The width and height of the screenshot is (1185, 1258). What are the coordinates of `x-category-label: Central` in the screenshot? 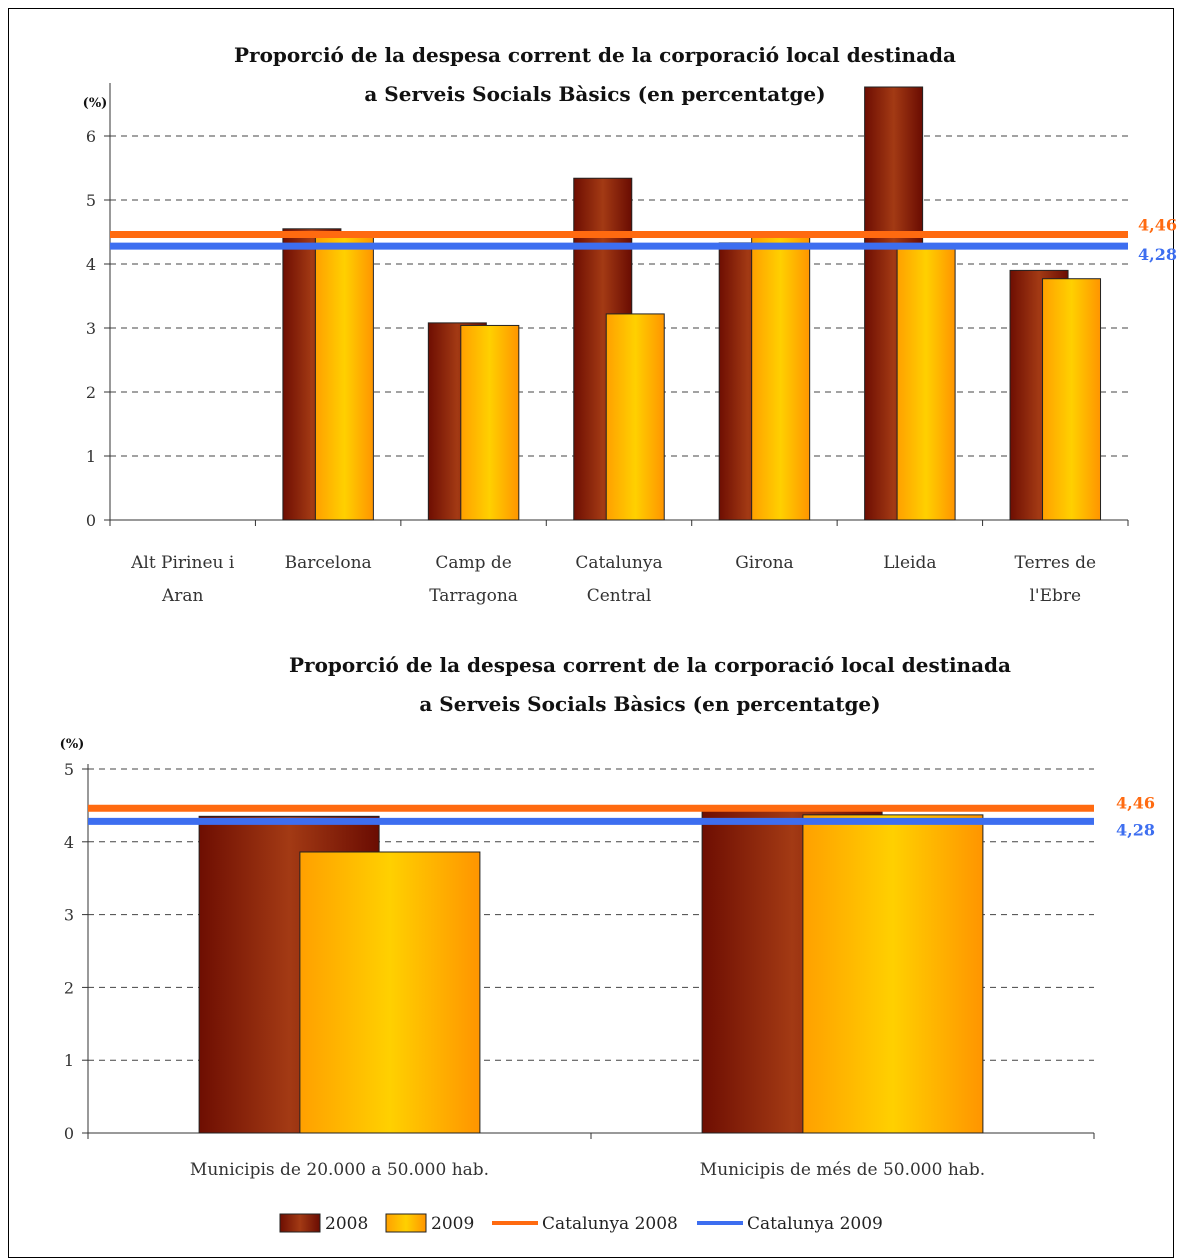 It's located at (619, 596).